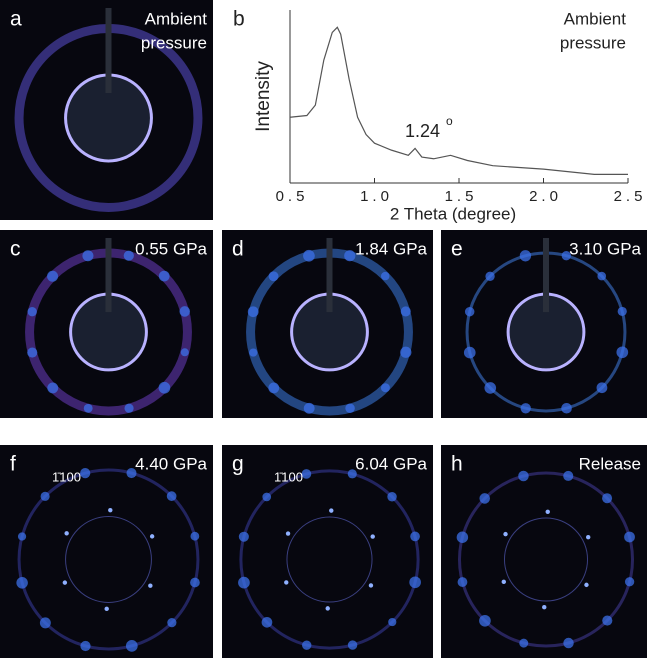 This screenshot has width=647, height=658. I want to click on x-tick-label: 1.5, so click(461, 196).